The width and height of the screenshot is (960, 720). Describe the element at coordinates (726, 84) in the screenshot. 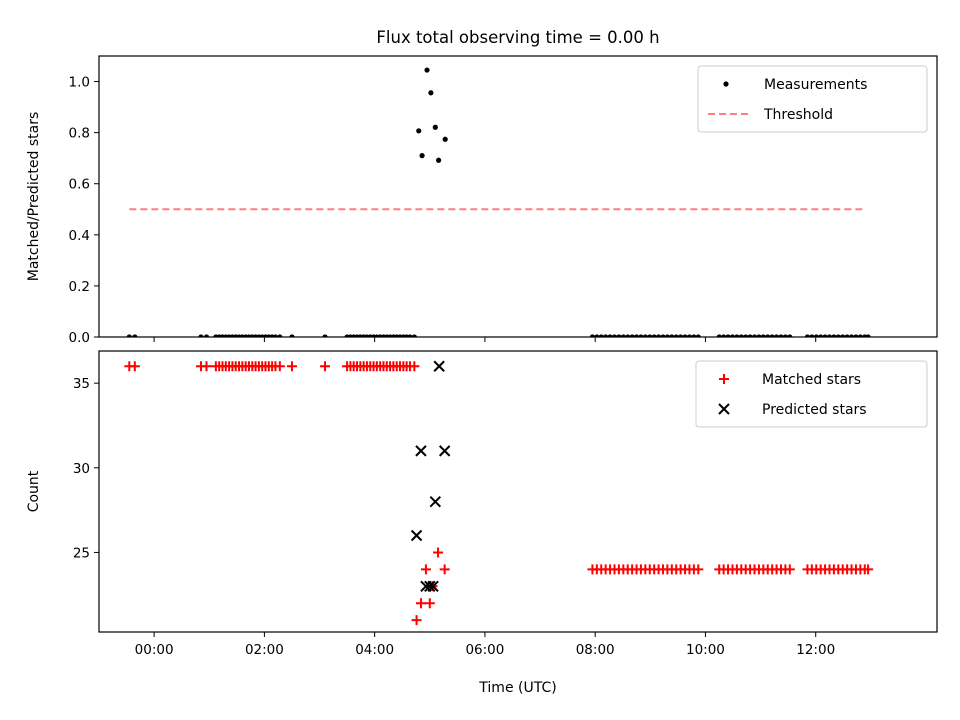

I see `legend-swatch-measurements` at that location.